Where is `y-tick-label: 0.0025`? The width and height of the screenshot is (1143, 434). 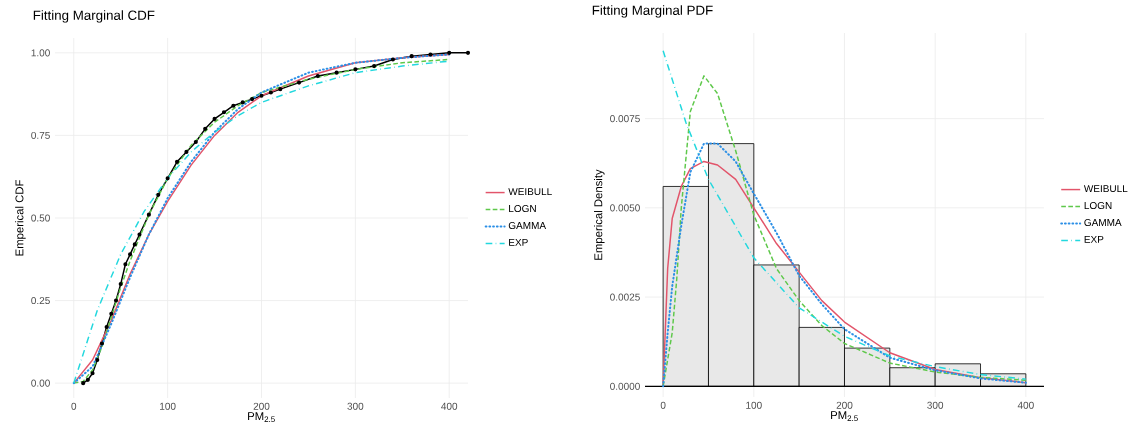 y-tick-label: 0.0025 is located at coordinates (625, 297).